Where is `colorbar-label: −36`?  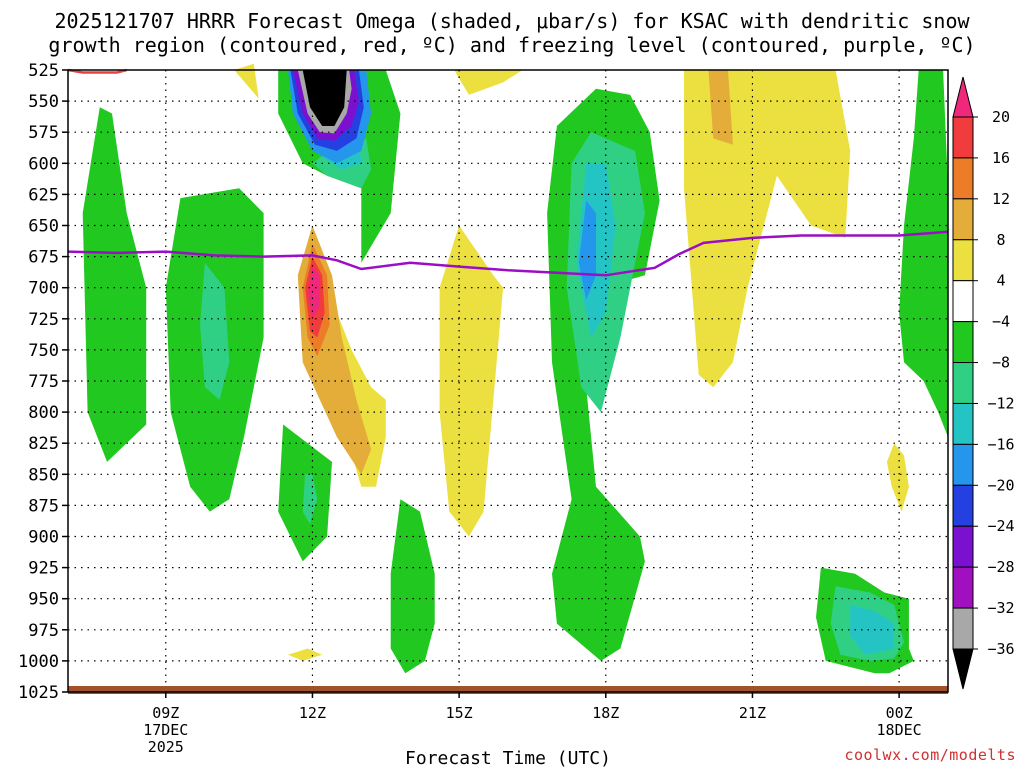
colorbar-label: −36 is located at coordinates (1000, 649).